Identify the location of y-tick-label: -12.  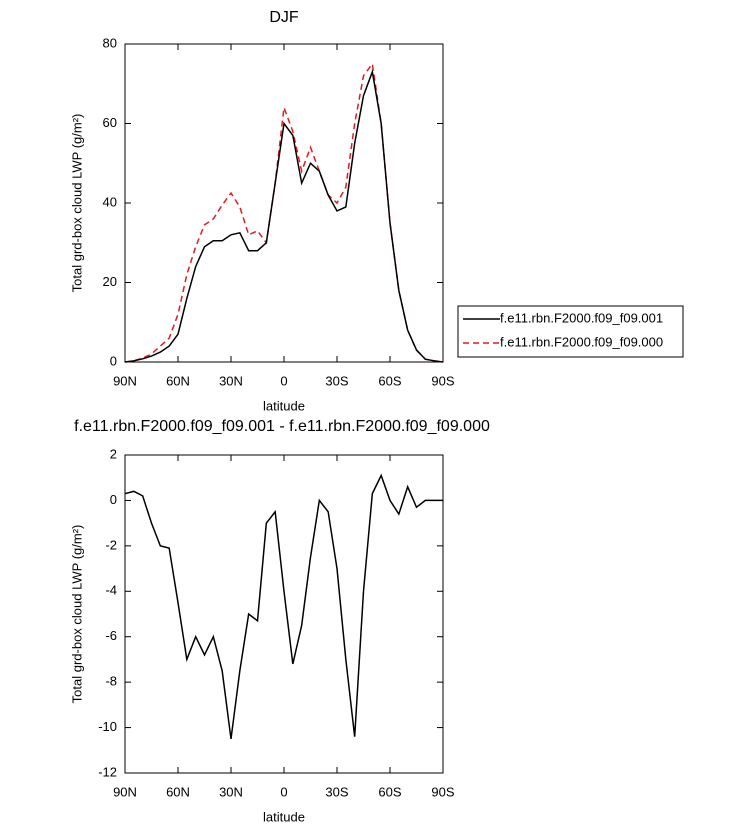
(107, 771).